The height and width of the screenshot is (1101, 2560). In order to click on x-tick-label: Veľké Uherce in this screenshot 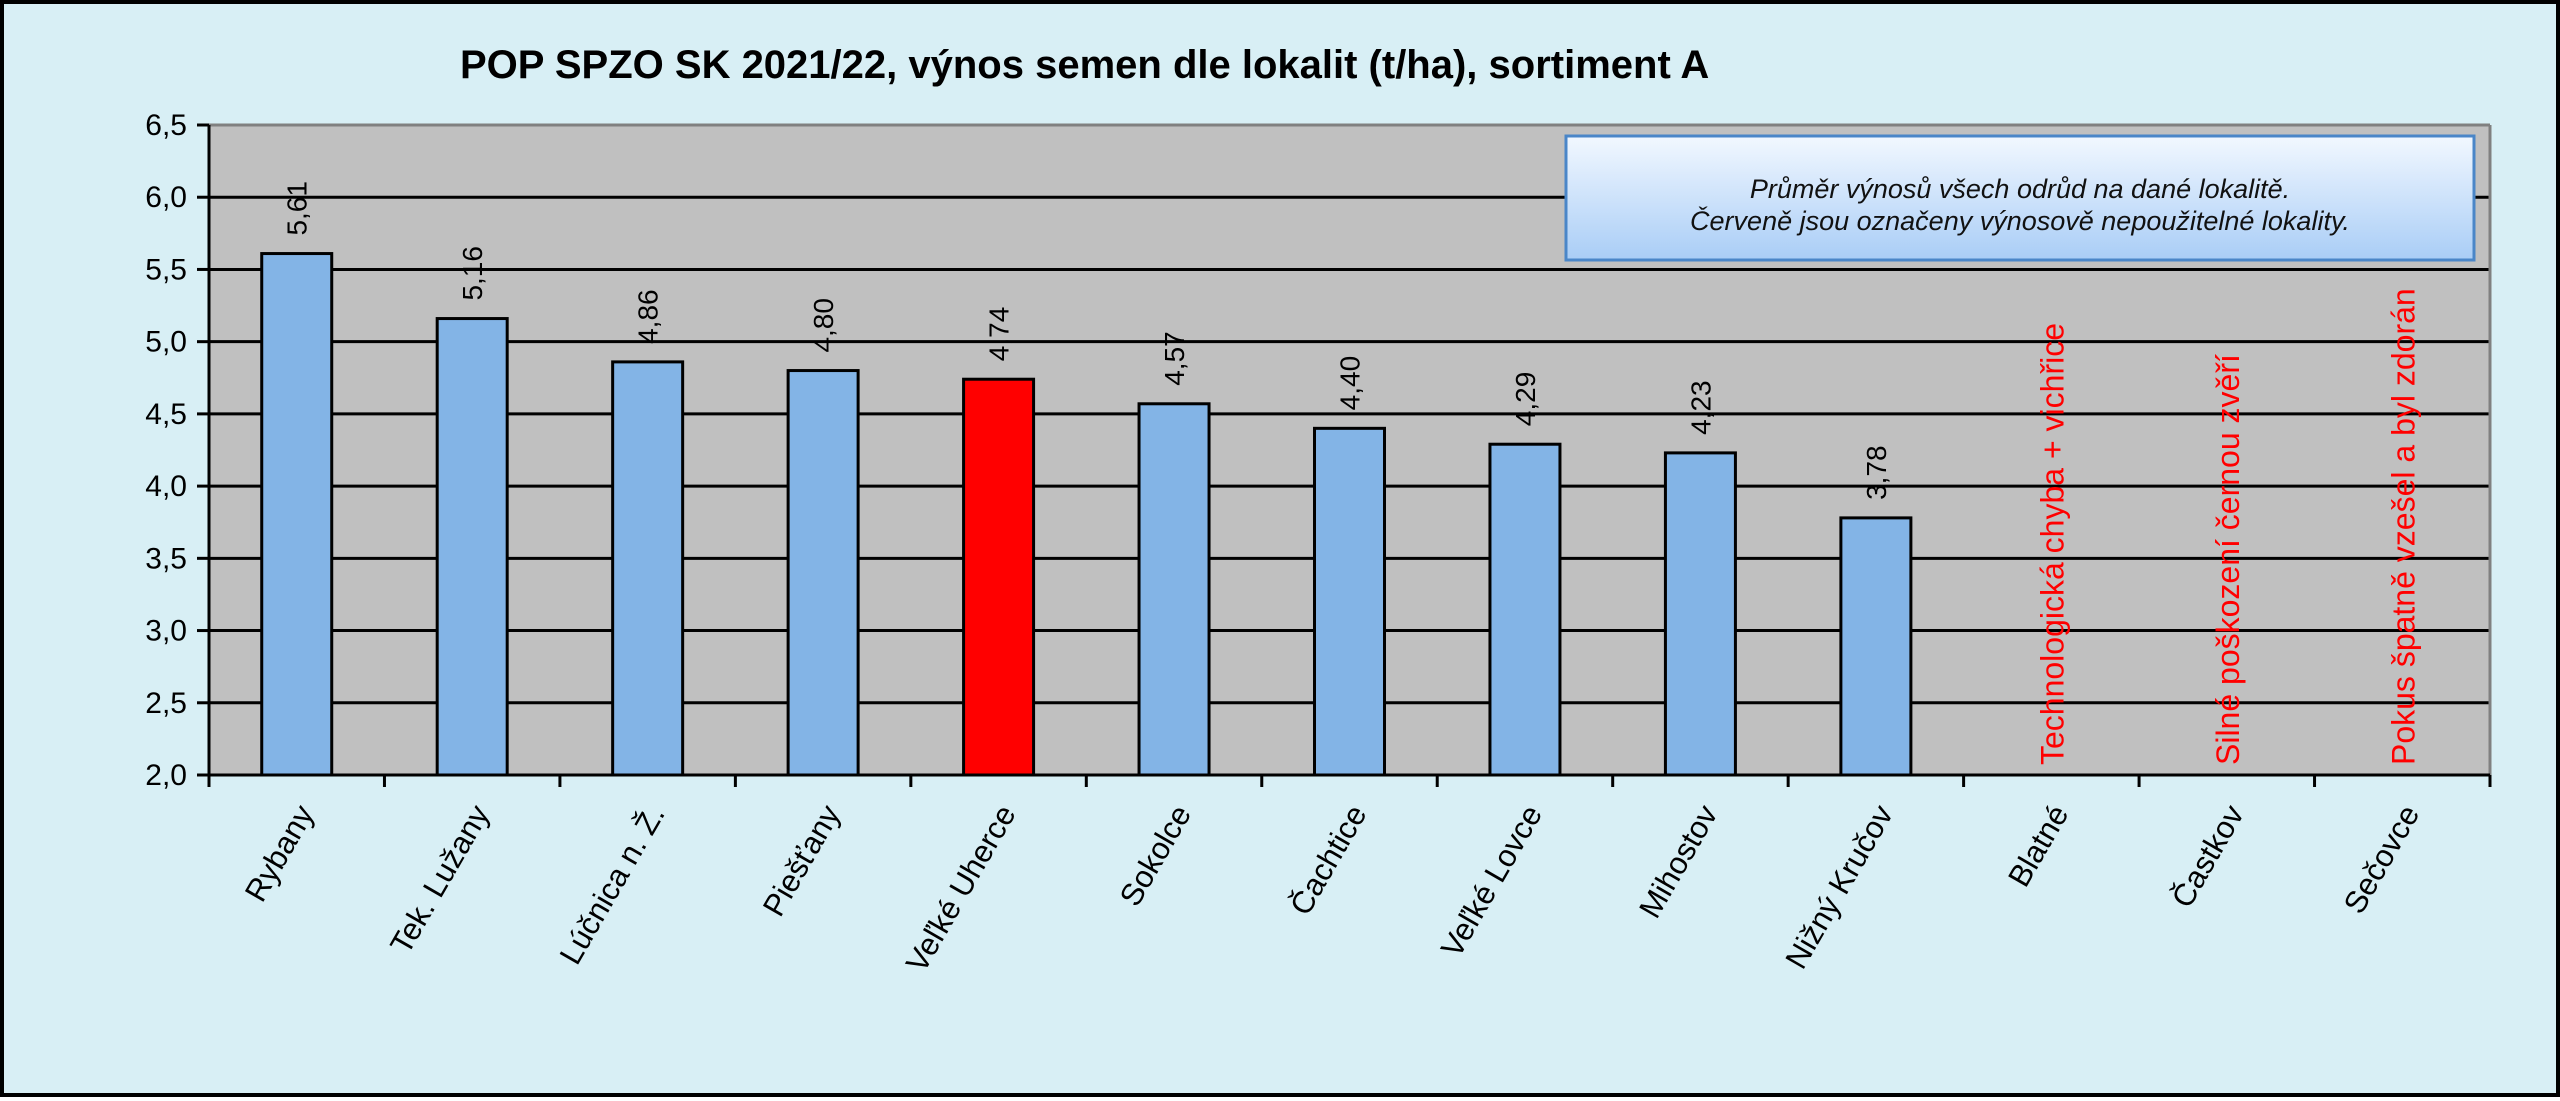, I will do `click(961, 888)`.